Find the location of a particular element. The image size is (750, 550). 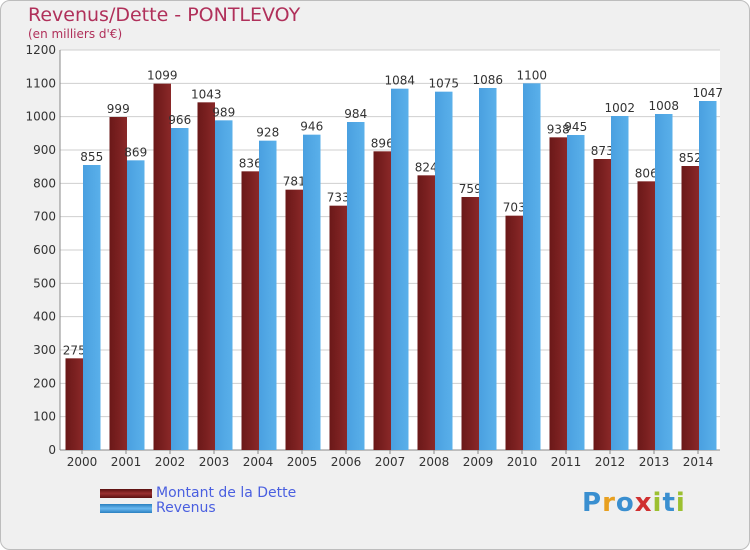

data-label-revenus: 945 is located at coordinates (575, 127).